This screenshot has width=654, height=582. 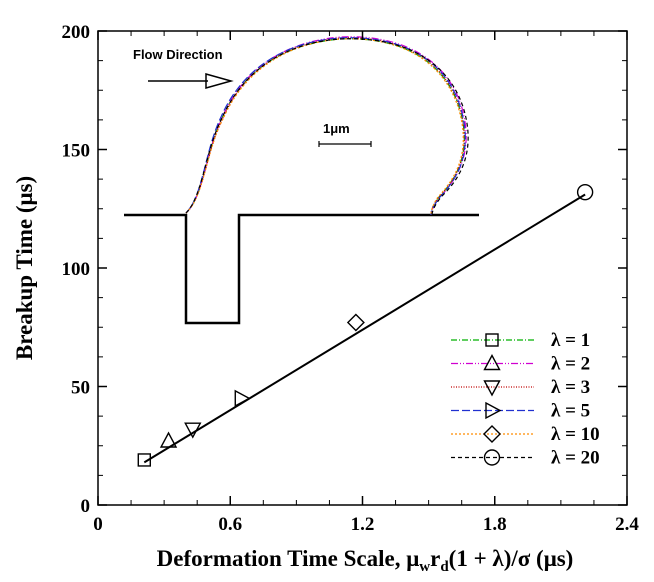 I want to click on flow-direction-label: Flow Direction, so click(x=178, y=54).